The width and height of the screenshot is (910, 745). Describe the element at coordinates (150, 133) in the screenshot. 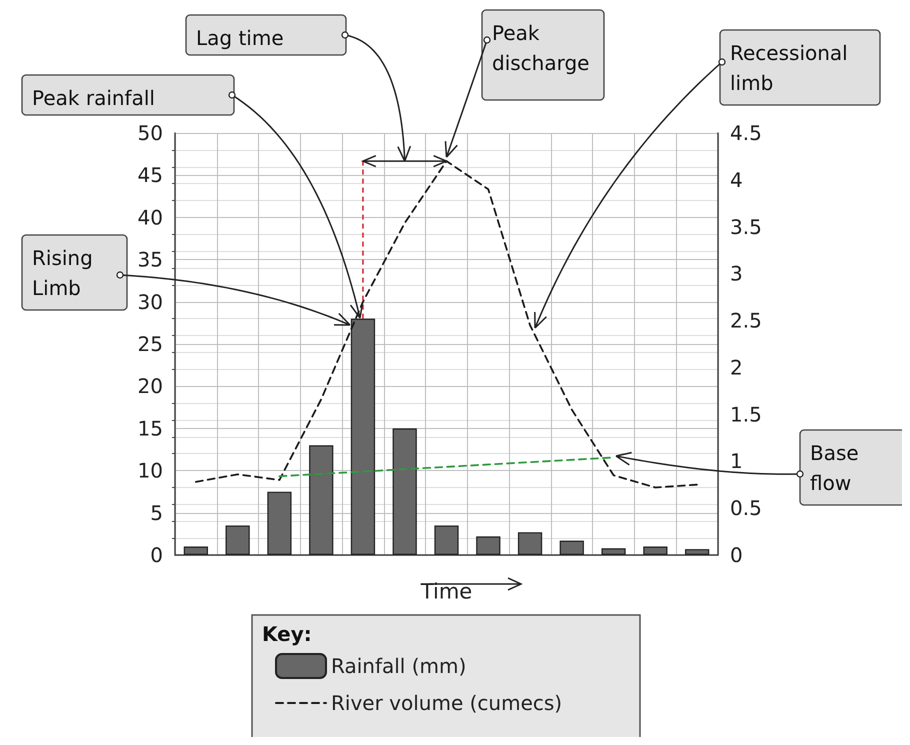

I see `y-tick-label: 50` at that location.